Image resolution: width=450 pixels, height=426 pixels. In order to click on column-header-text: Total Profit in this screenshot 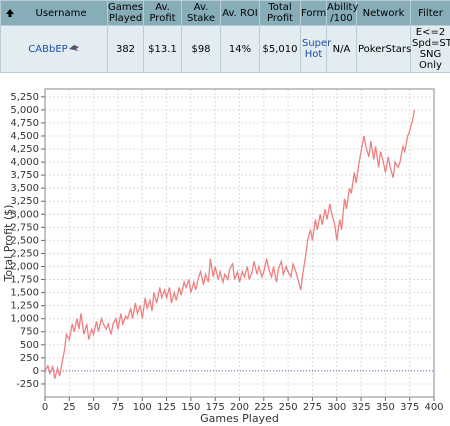, I will do `click(280, 13)`.